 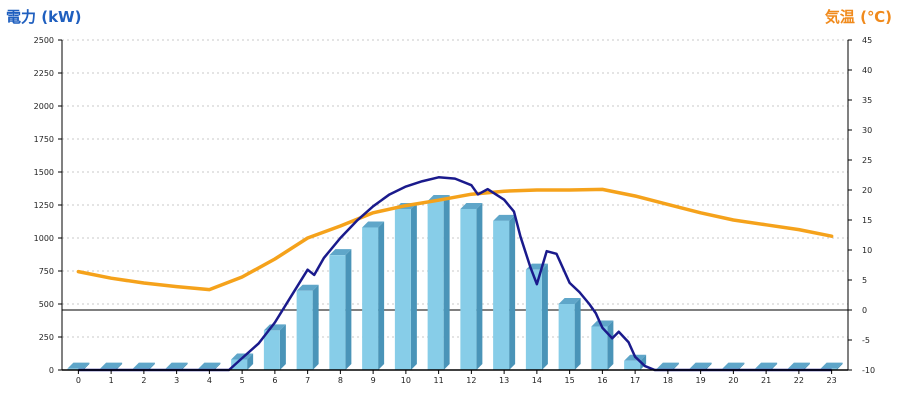 I want to click on right-tick-label: -10, so click(x=868, y=370).